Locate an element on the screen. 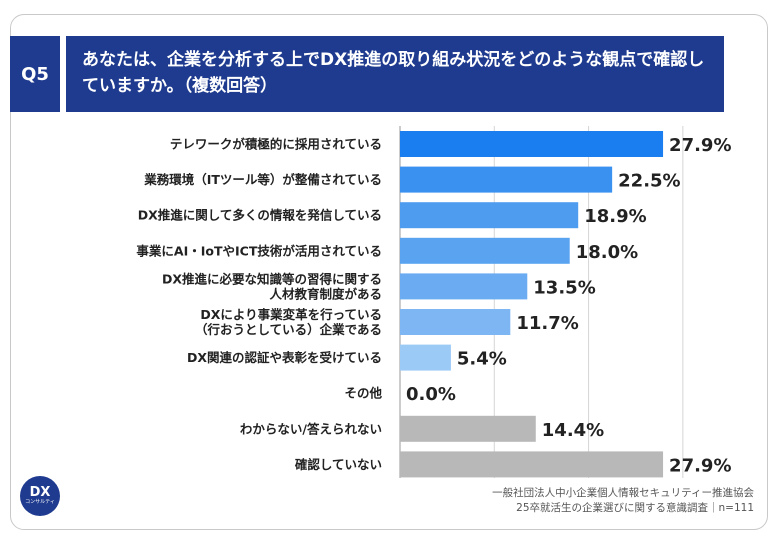 This screenshot has height=540, width=780. category-label: 確認していない is located at coordinates (338, 464).